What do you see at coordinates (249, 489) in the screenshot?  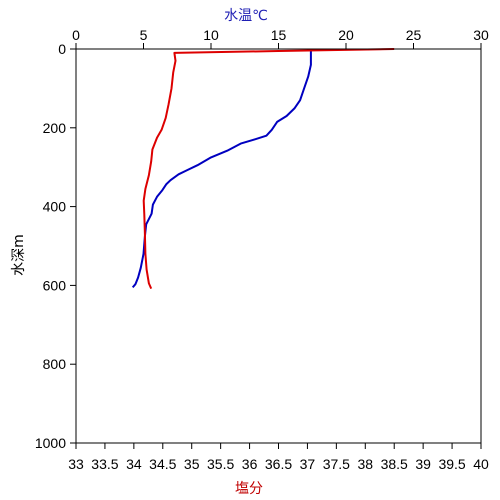 I see `salinity-axis-title: 塩分` at bounding box center [249, 489].